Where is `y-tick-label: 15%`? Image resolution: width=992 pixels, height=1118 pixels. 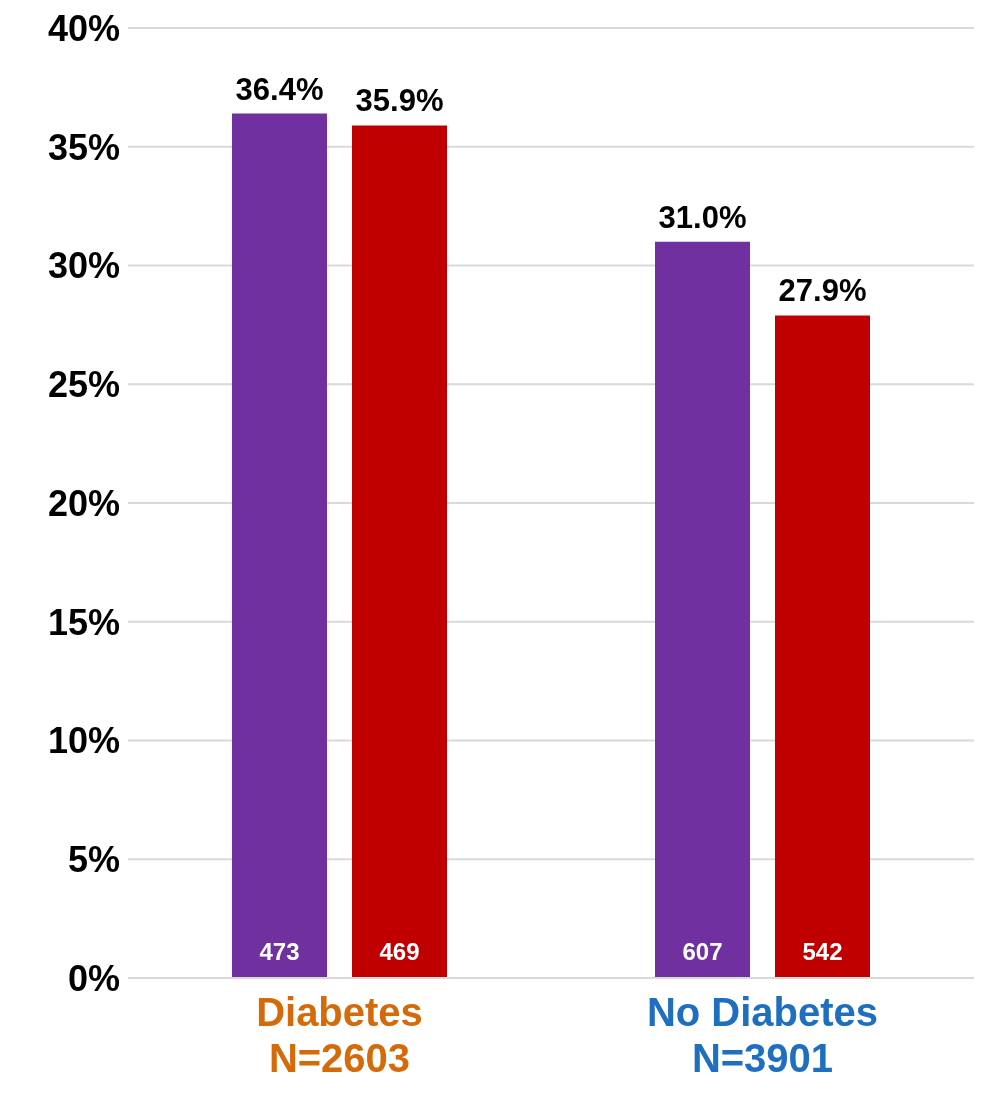 y-tick-label: 15% is located at coordinates (83, 622).